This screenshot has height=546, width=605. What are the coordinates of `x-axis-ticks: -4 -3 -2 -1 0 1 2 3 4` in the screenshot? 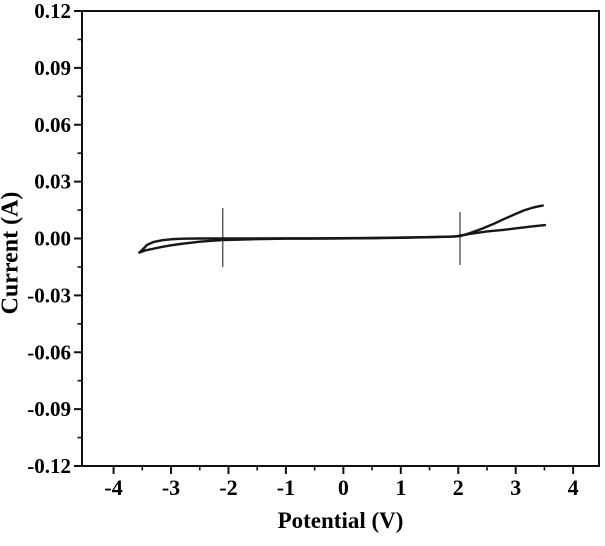 It's located at (341, 483).